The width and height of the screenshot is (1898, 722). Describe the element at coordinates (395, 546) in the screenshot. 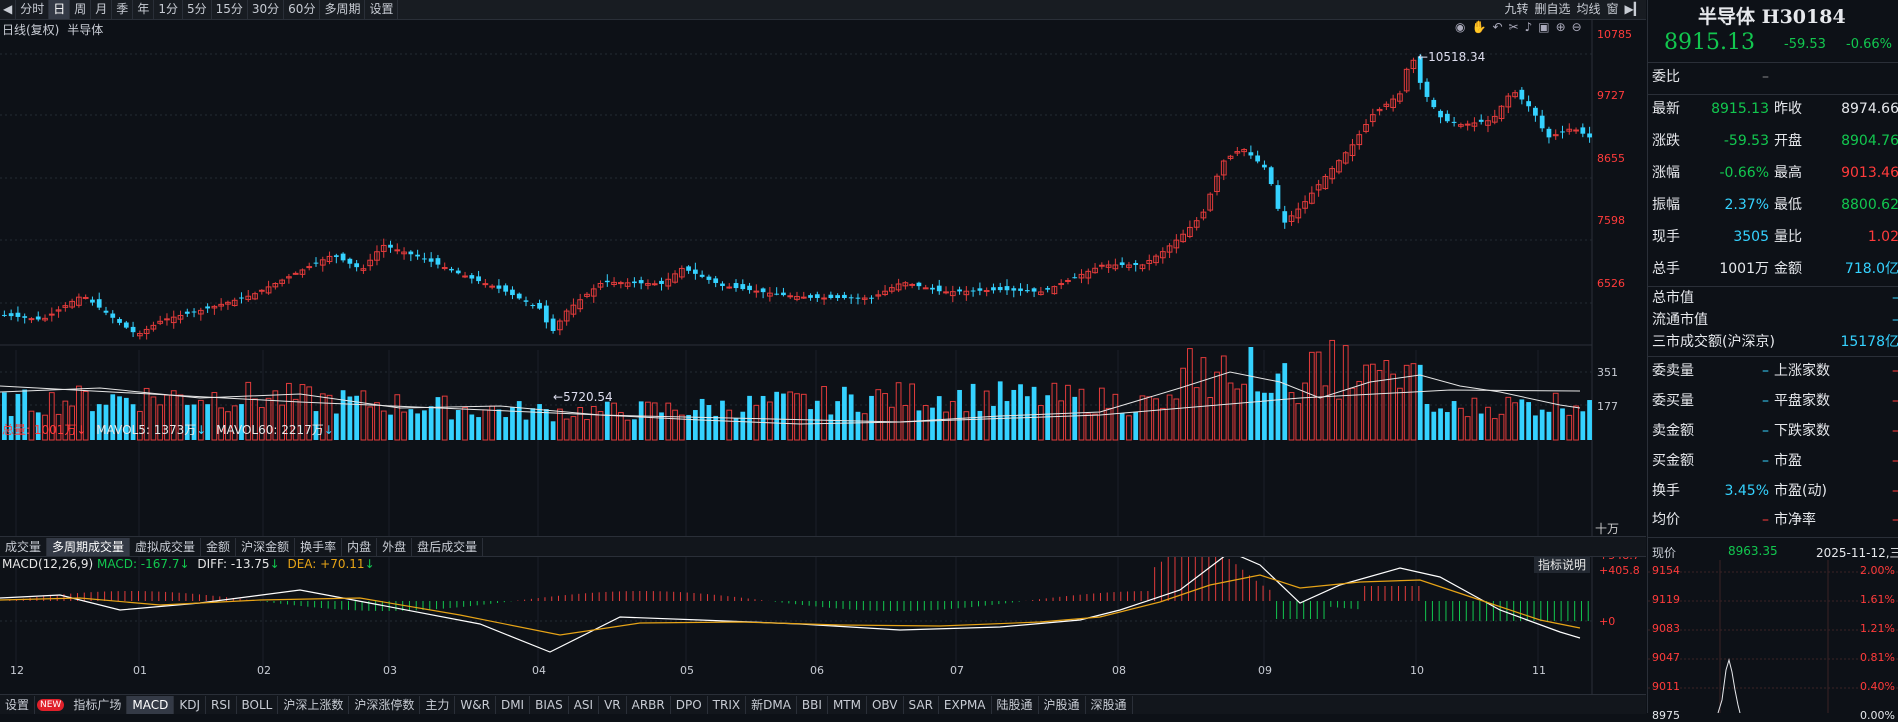

I see `volume-tab-7: 外盘` at that location.